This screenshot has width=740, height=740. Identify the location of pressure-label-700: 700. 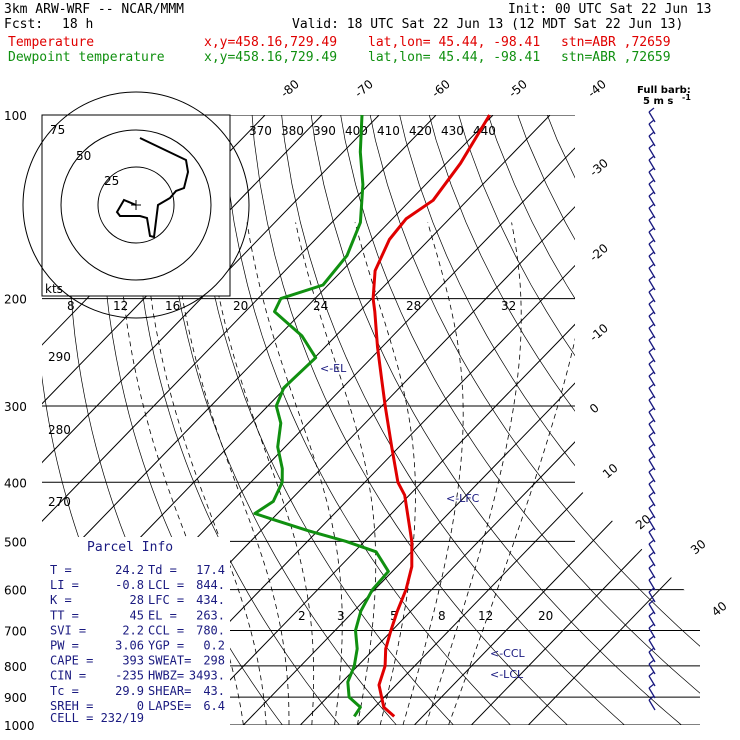
(15, 632).